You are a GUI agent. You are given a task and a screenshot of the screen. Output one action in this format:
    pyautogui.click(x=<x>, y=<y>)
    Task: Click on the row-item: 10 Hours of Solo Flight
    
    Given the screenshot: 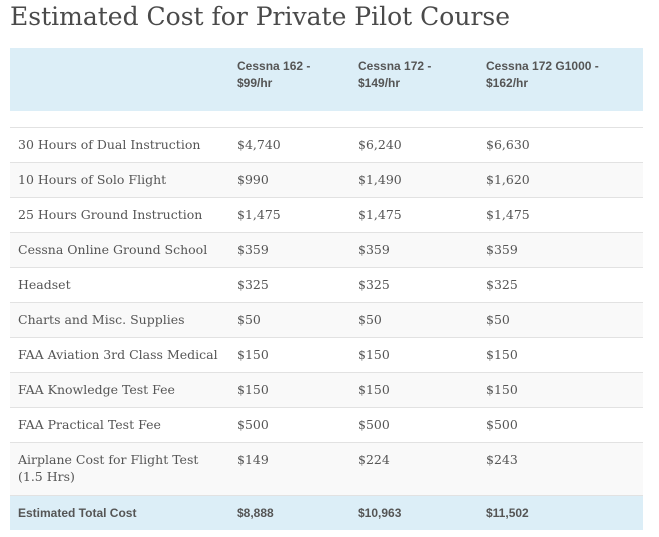 What is the action you would take?
    pyautogui.click(x=119, y=180)
    